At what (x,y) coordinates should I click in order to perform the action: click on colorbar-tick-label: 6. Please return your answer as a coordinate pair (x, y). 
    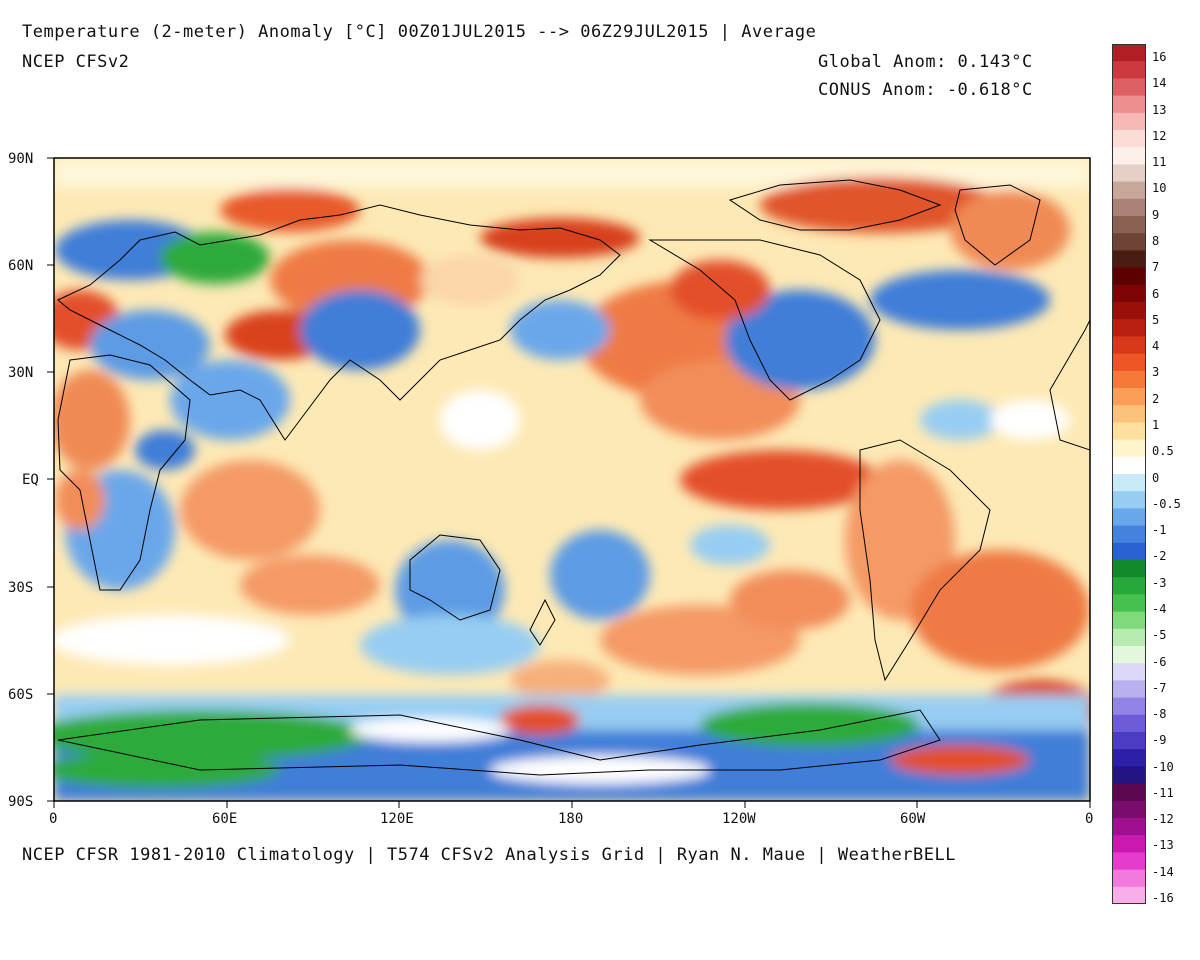
    Looking at the image, I should click on (1156, 293).